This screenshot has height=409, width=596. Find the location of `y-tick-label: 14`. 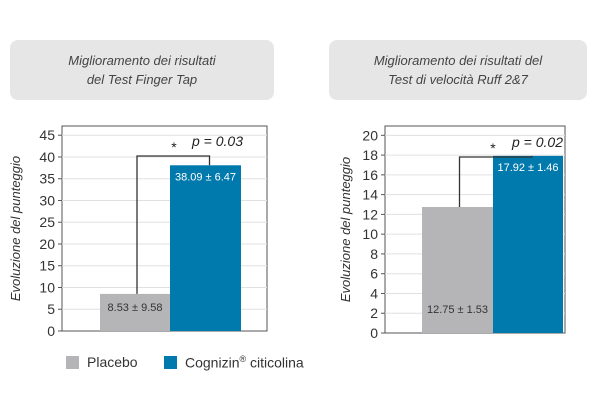

y-tick-label: 14 is located at coordinates (370, 195).